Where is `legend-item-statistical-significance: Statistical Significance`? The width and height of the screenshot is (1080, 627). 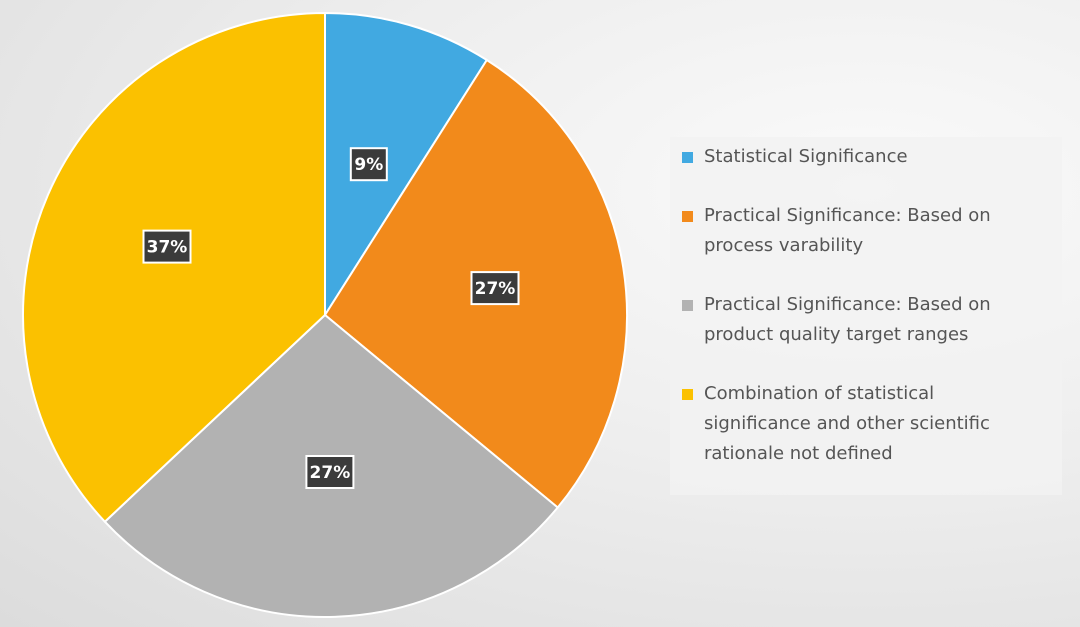 legend-item-statistical-significance: Statistical Significance is located at coordinates (872, 157).